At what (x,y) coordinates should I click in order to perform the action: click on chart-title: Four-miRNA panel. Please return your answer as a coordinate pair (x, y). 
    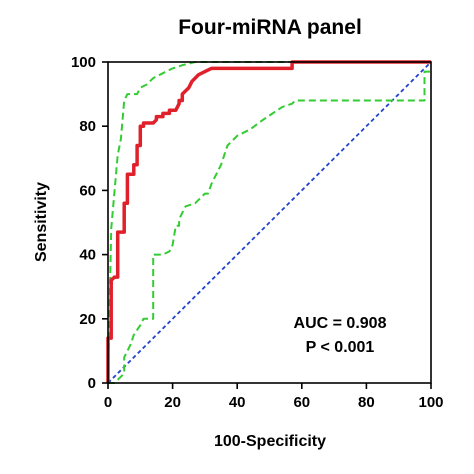
    Looking at the image, I should click on (270, 27).